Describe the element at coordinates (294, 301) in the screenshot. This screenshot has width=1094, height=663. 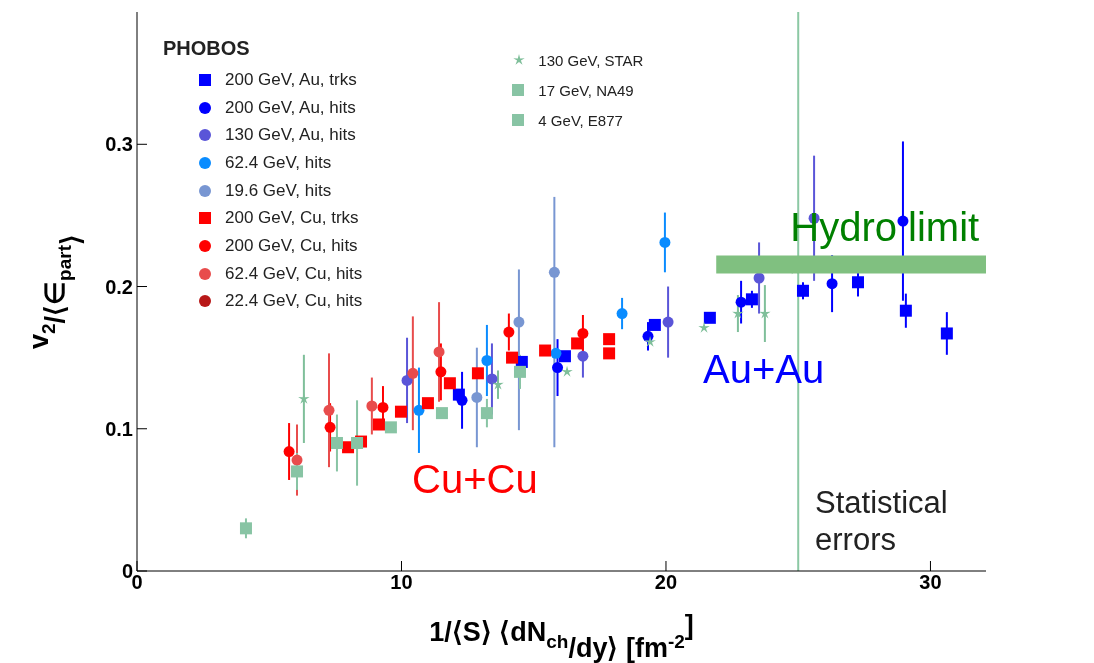
I see `legend-label: 22.4 GeV, Cu, hits` at that location.